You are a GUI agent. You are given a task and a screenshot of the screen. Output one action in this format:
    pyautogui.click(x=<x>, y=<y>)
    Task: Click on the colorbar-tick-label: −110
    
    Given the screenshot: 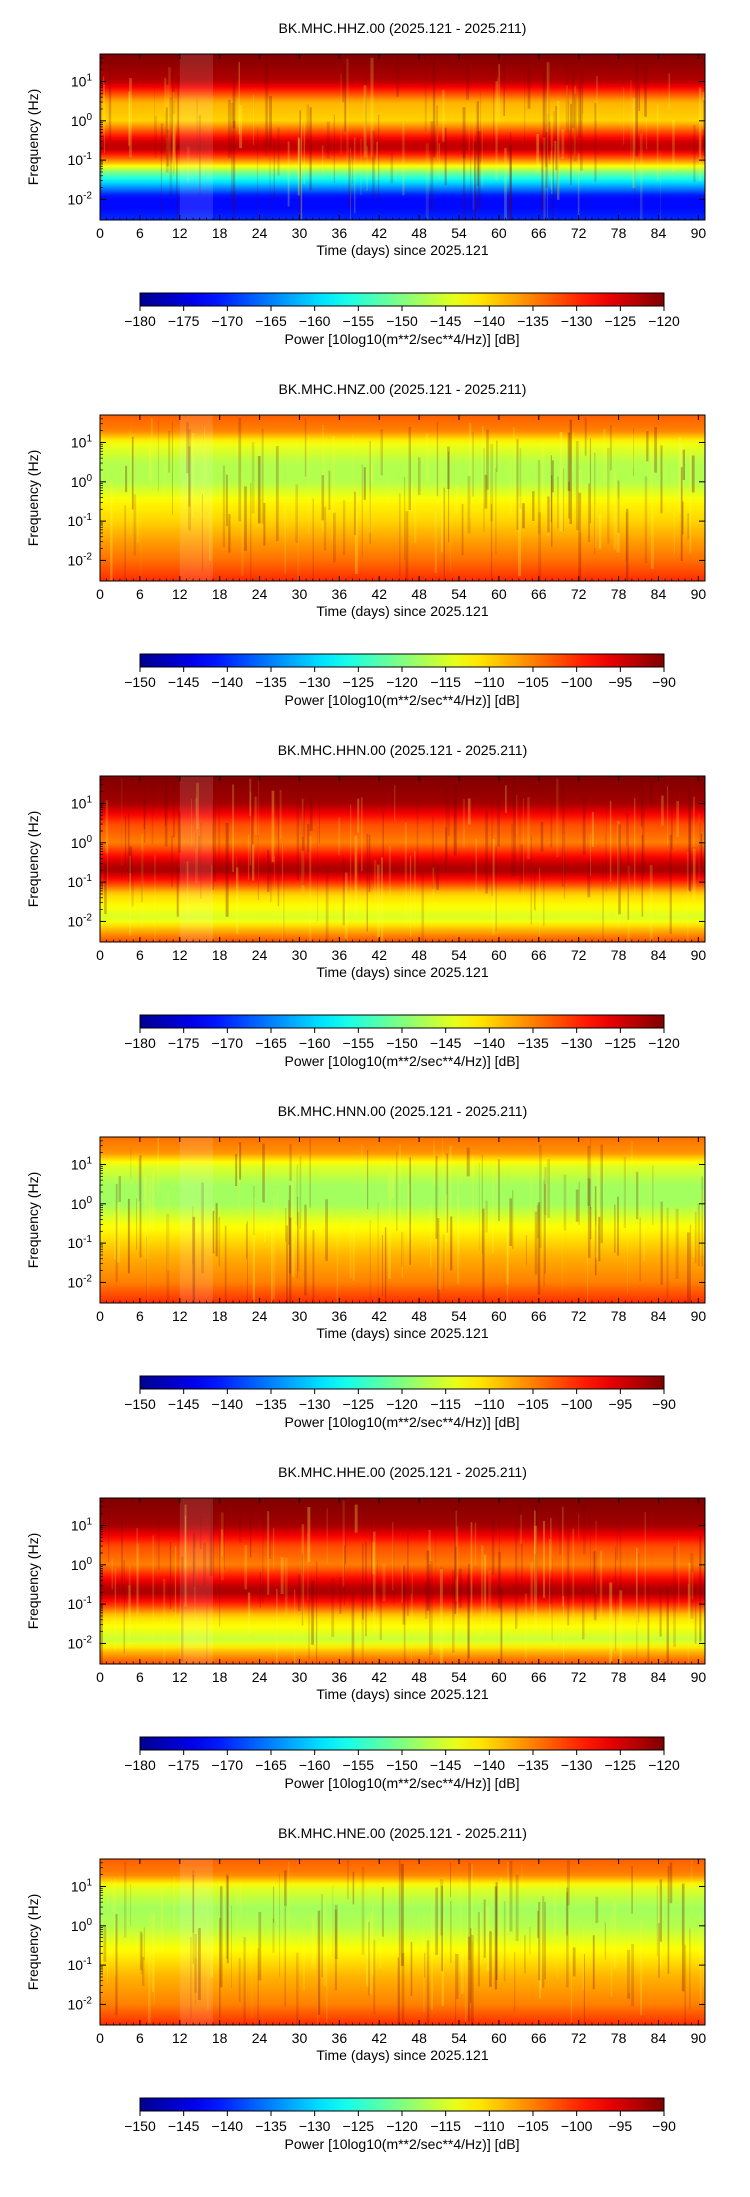 What is the action you would take?
    pyautogui.click(x=489, y=682)
    